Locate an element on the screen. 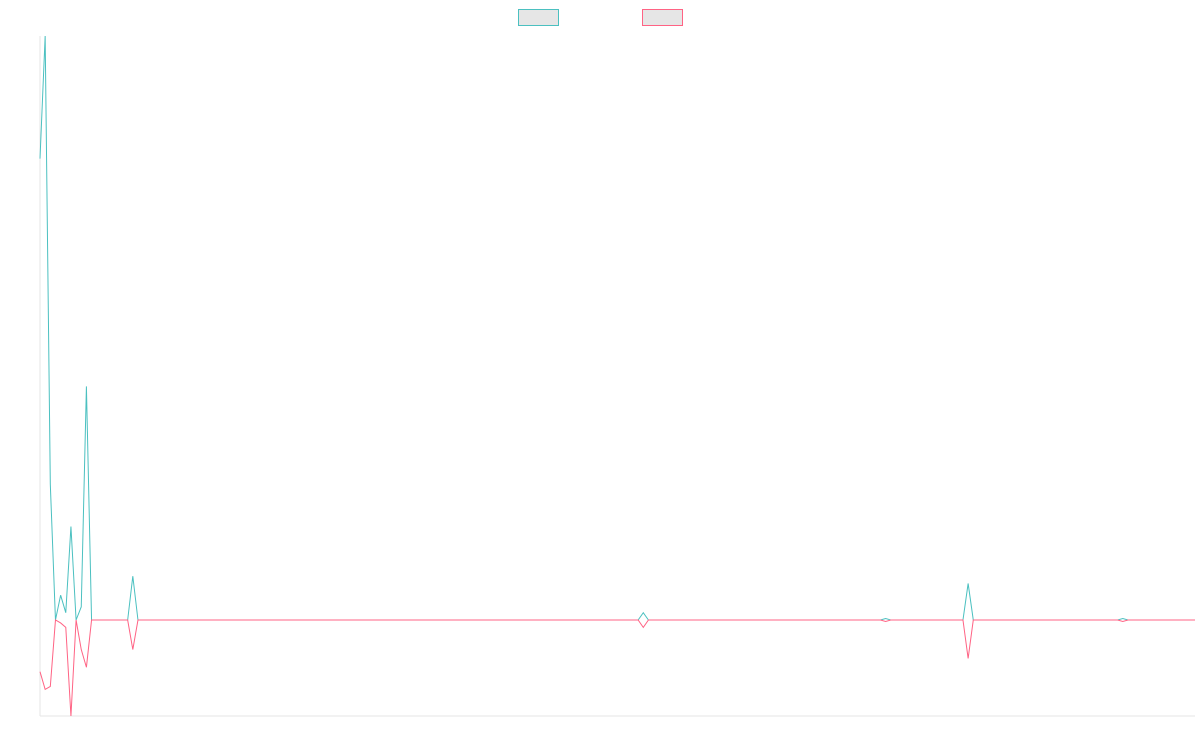  legend is located at coordinates (600, 17).